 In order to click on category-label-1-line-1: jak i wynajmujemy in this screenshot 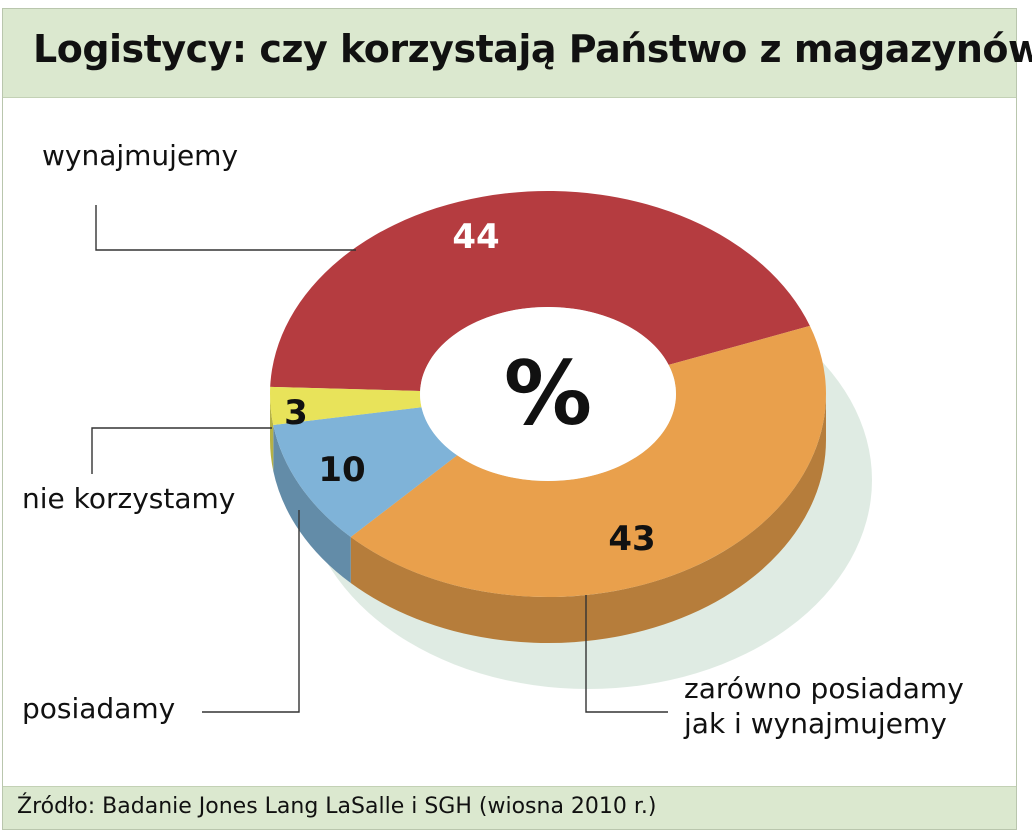, I will do `click(815, 723)`.